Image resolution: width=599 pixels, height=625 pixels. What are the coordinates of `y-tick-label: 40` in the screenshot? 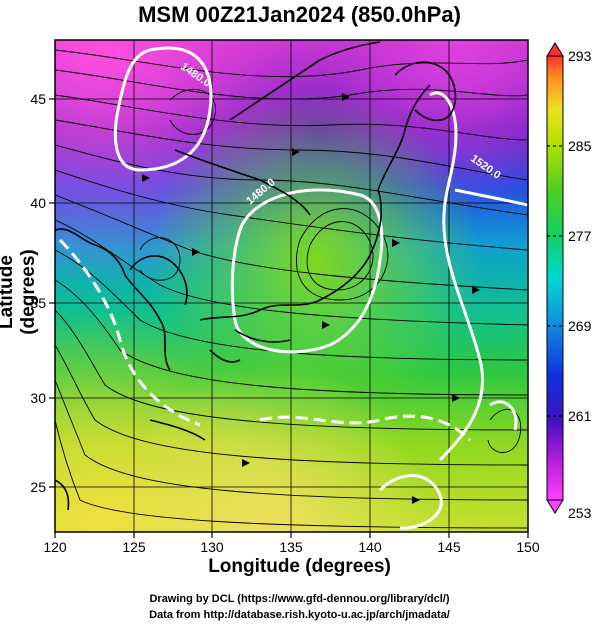 It's located at (38, 203).